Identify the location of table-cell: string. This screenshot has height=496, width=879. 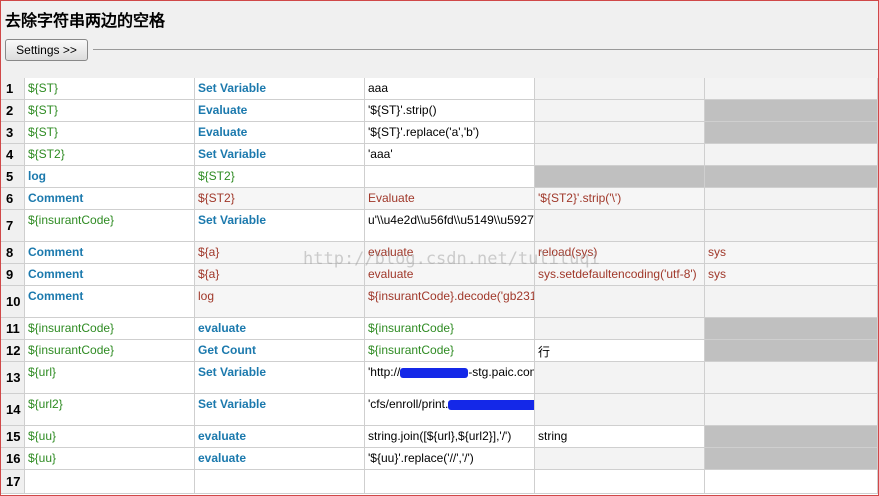
(620, 437).